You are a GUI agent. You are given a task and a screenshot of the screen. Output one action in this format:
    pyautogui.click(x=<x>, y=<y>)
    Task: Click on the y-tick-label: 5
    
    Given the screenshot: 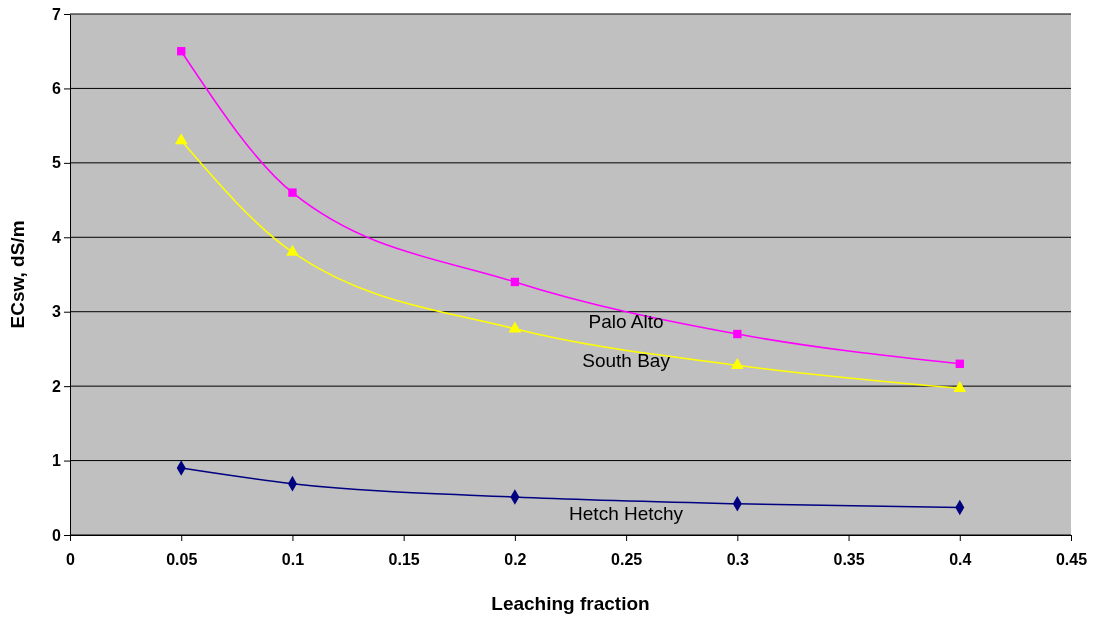 What is the action you would take?
    pyautogui.click(x=57, y=163)
    